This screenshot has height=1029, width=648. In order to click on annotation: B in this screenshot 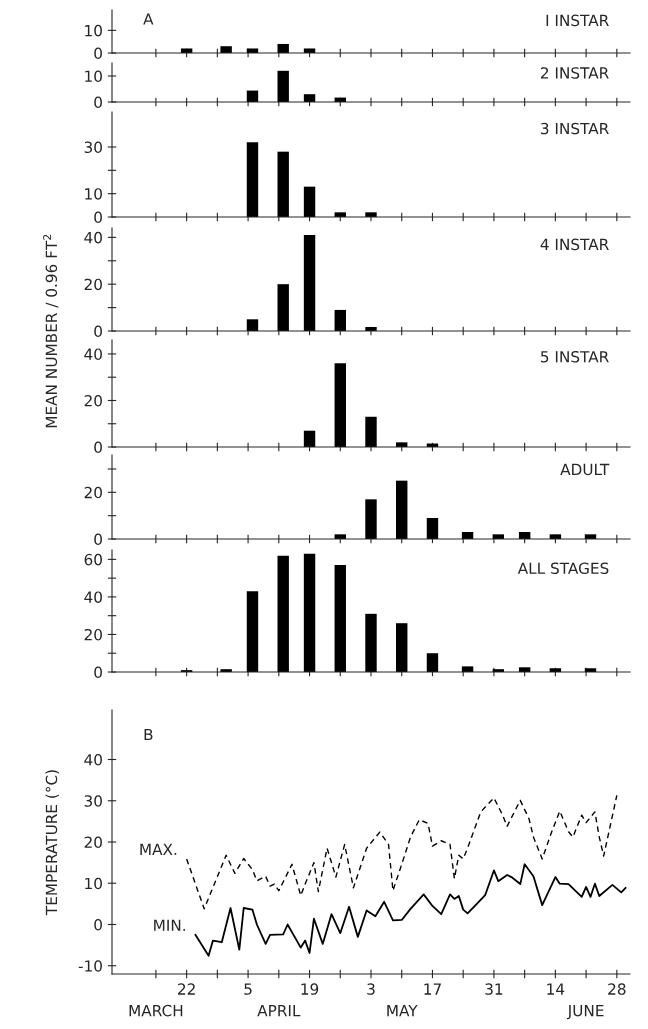, I will do `click(148, 734)`.